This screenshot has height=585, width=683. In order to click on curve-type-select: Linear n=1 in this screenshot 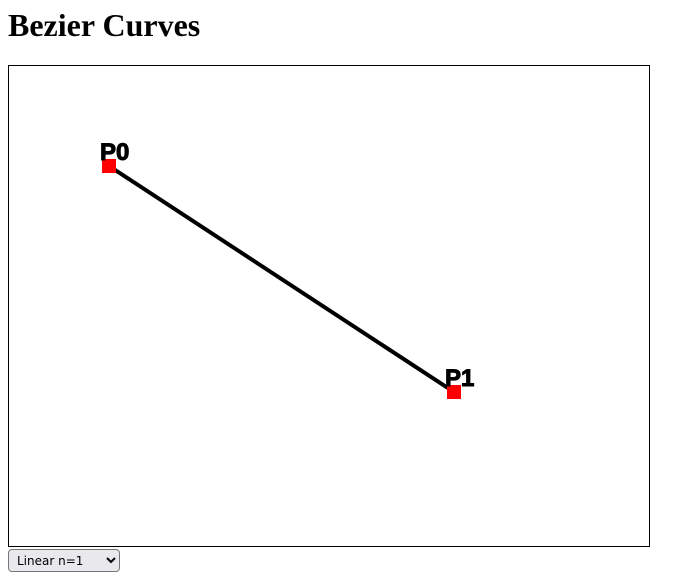, I will do `click(64, 560)`.